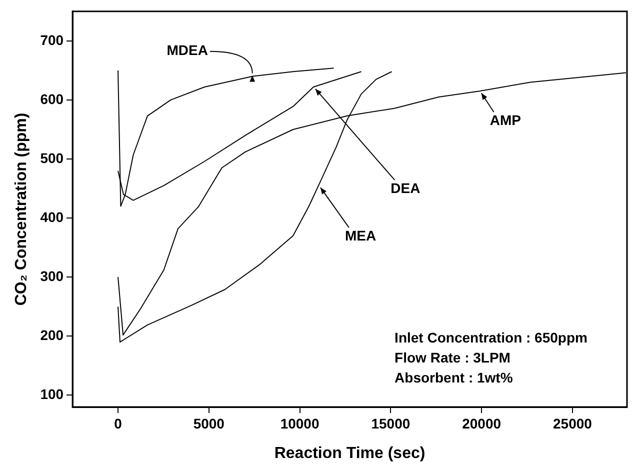 Image resolution: width=632 pixels, height=471 pixels. Describe the element at coordinates (390, 423) in the screenshot. I see `x-tick-label: 15000` at that location.